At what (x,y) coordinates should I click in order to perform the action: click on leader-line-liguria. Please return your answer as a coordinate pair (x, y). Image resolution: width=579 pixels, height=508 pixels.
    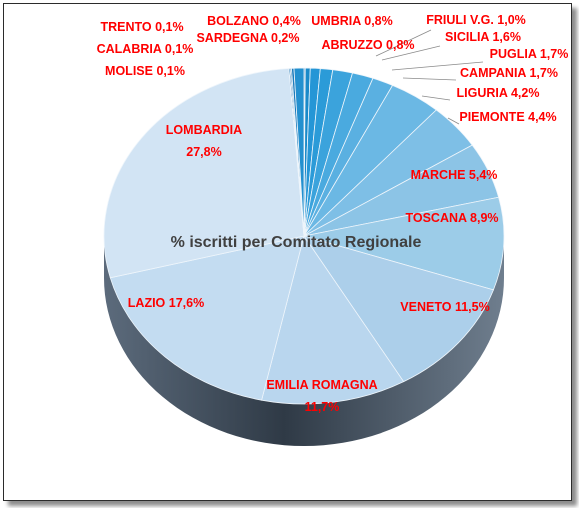
    Looking at the image, I should click on (436, 98).